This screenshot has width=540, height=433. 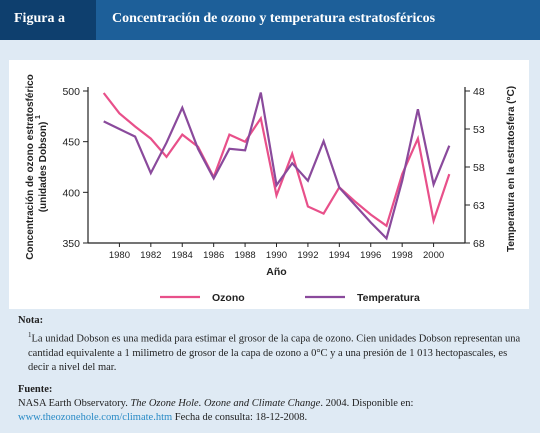 I want to click on source-year: . 2004. Disponible en:, so click(x=367, y=403).